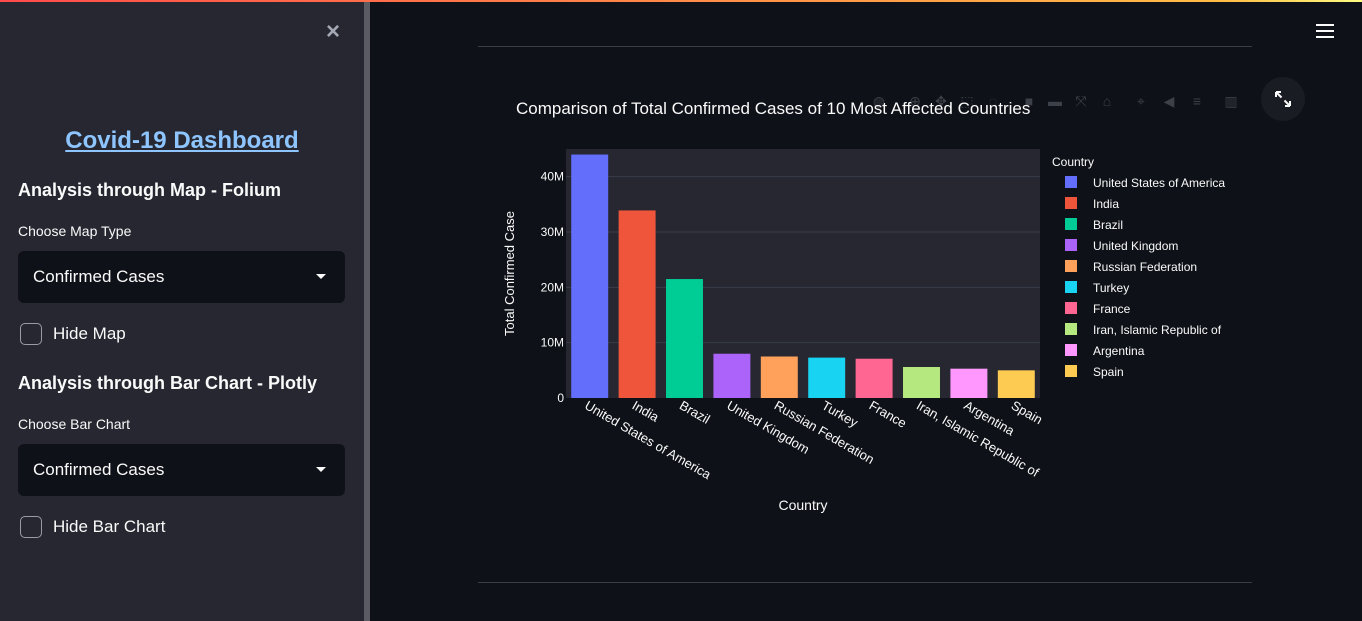 The image size is (1362, 621). Describe the element at coordinates (1169, 101) in the screenshot. I see `hover-closest-icon: ◀` at that location.